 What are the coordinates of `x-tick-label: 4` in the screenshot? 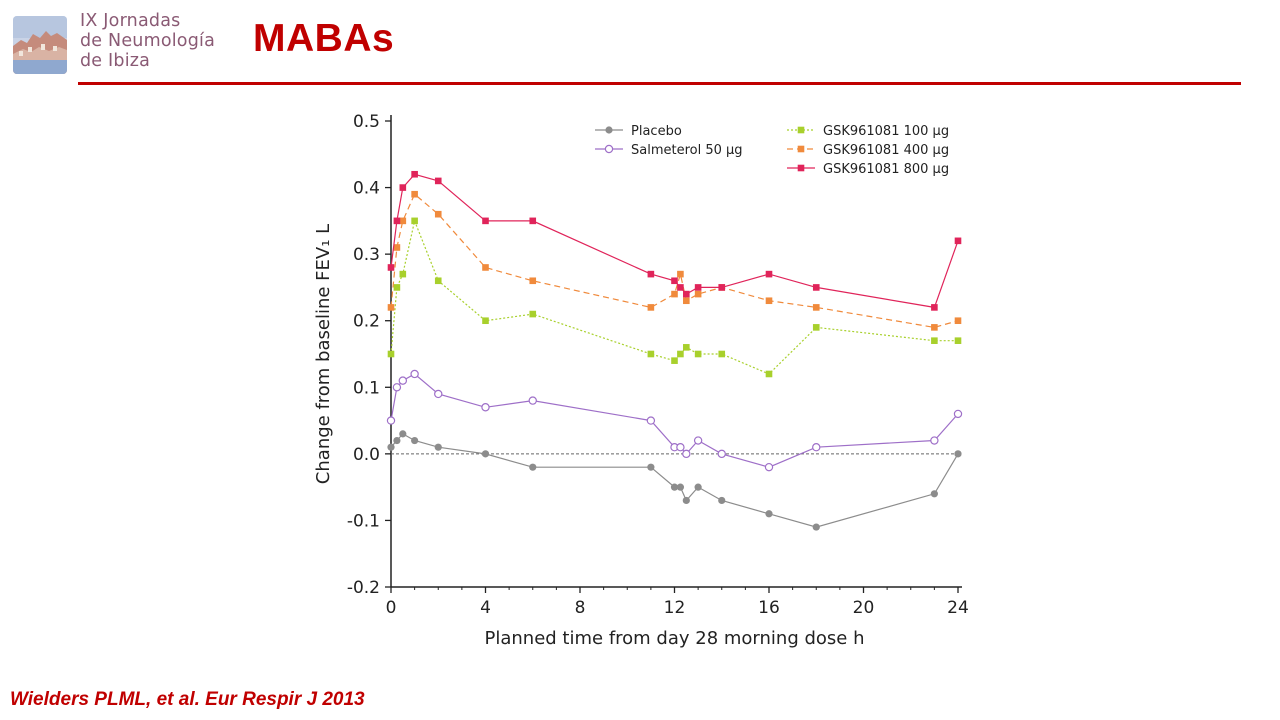 It's located at (485, 608).